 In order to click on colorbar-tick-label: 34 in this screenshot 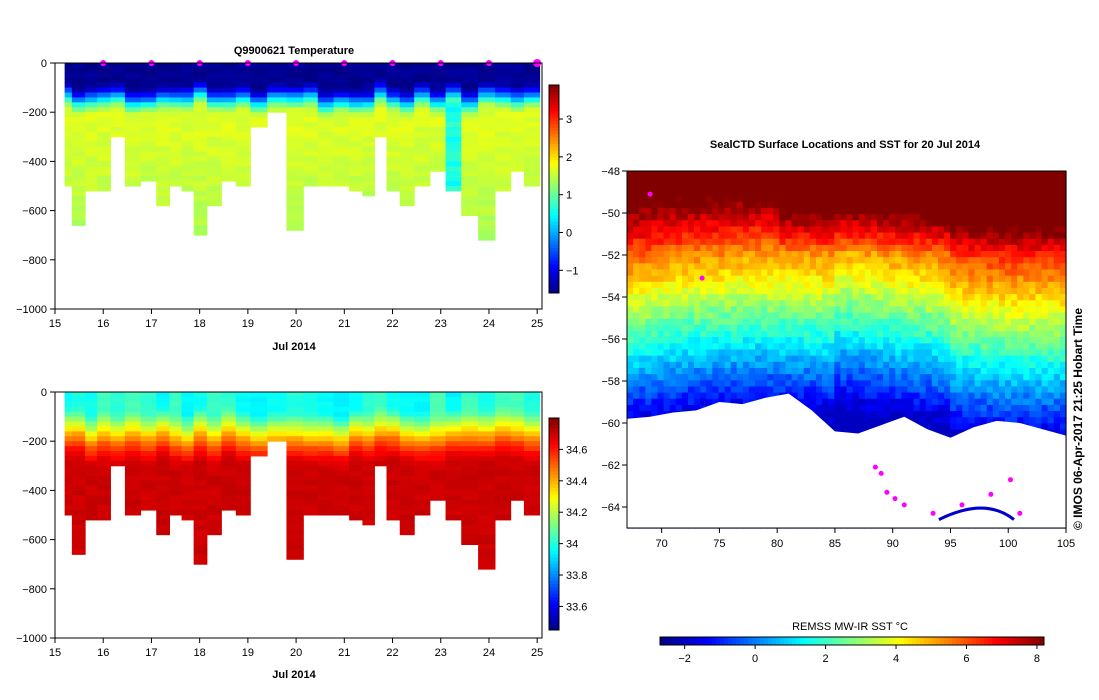, I will do `click(572, 545)`.